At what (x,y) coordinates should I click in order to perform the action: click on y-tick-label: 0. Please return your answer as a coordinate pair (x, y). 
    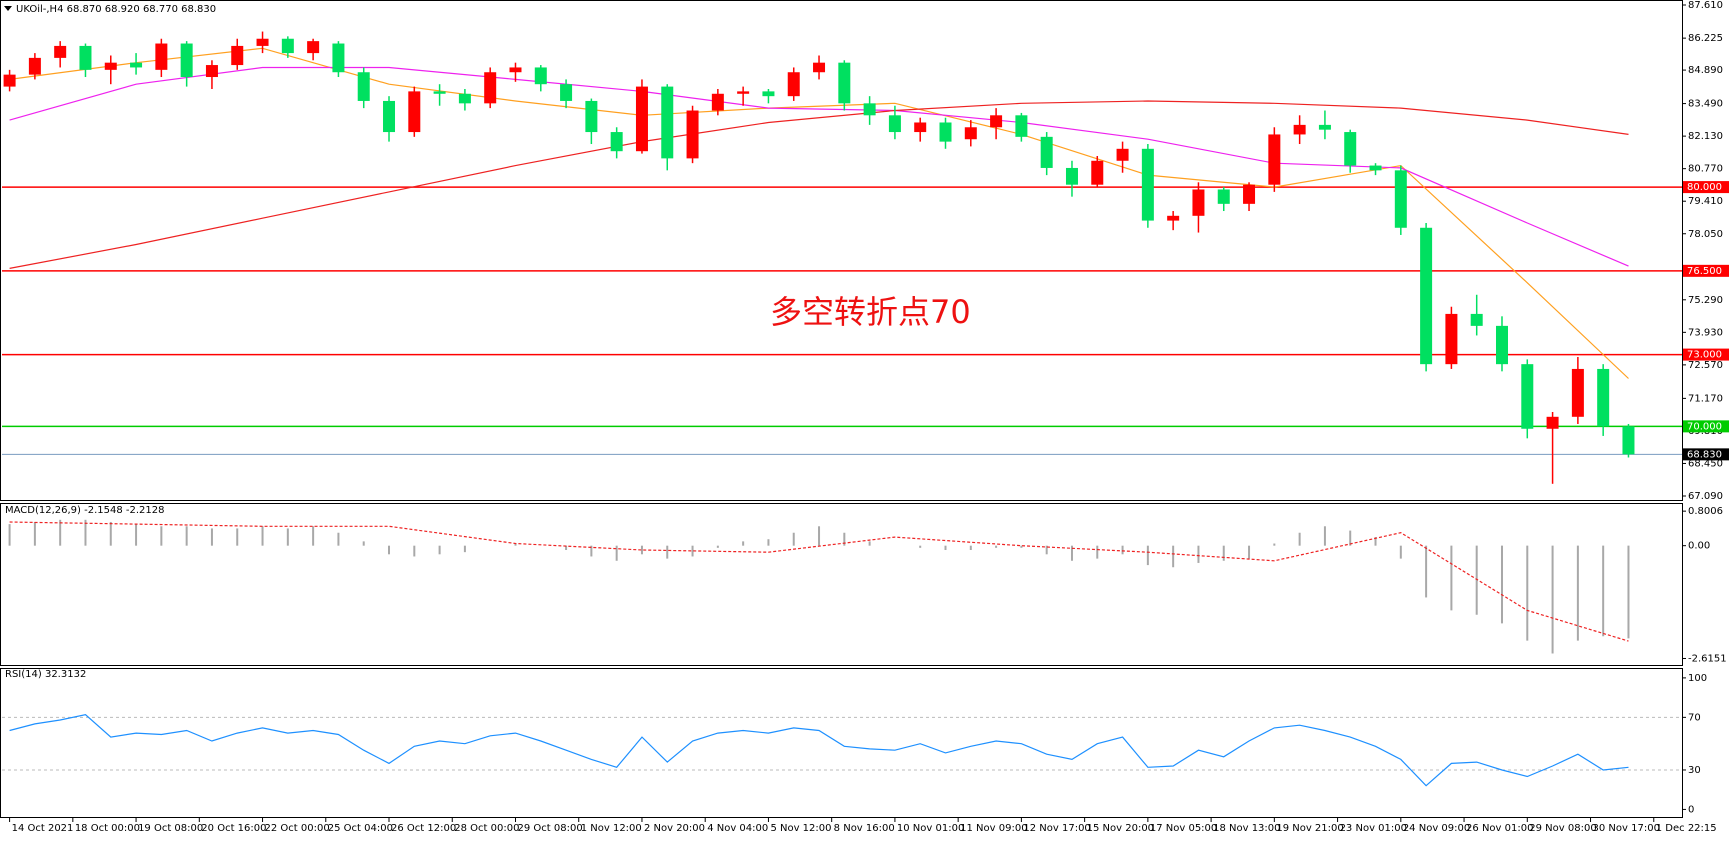
    Looking at the image, I should click on (1691, 809).